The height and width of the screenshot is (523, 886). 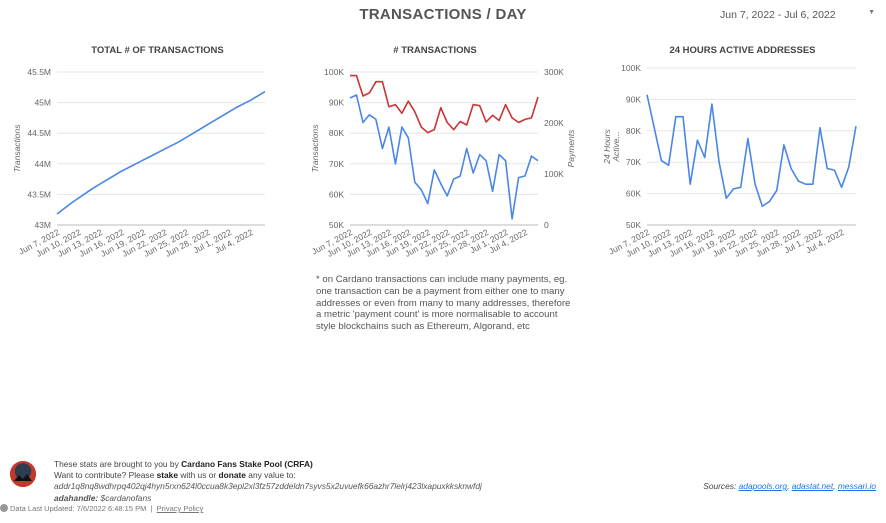 I want to click on y-right-tick-label: 300K, so click(x=554, y=72).